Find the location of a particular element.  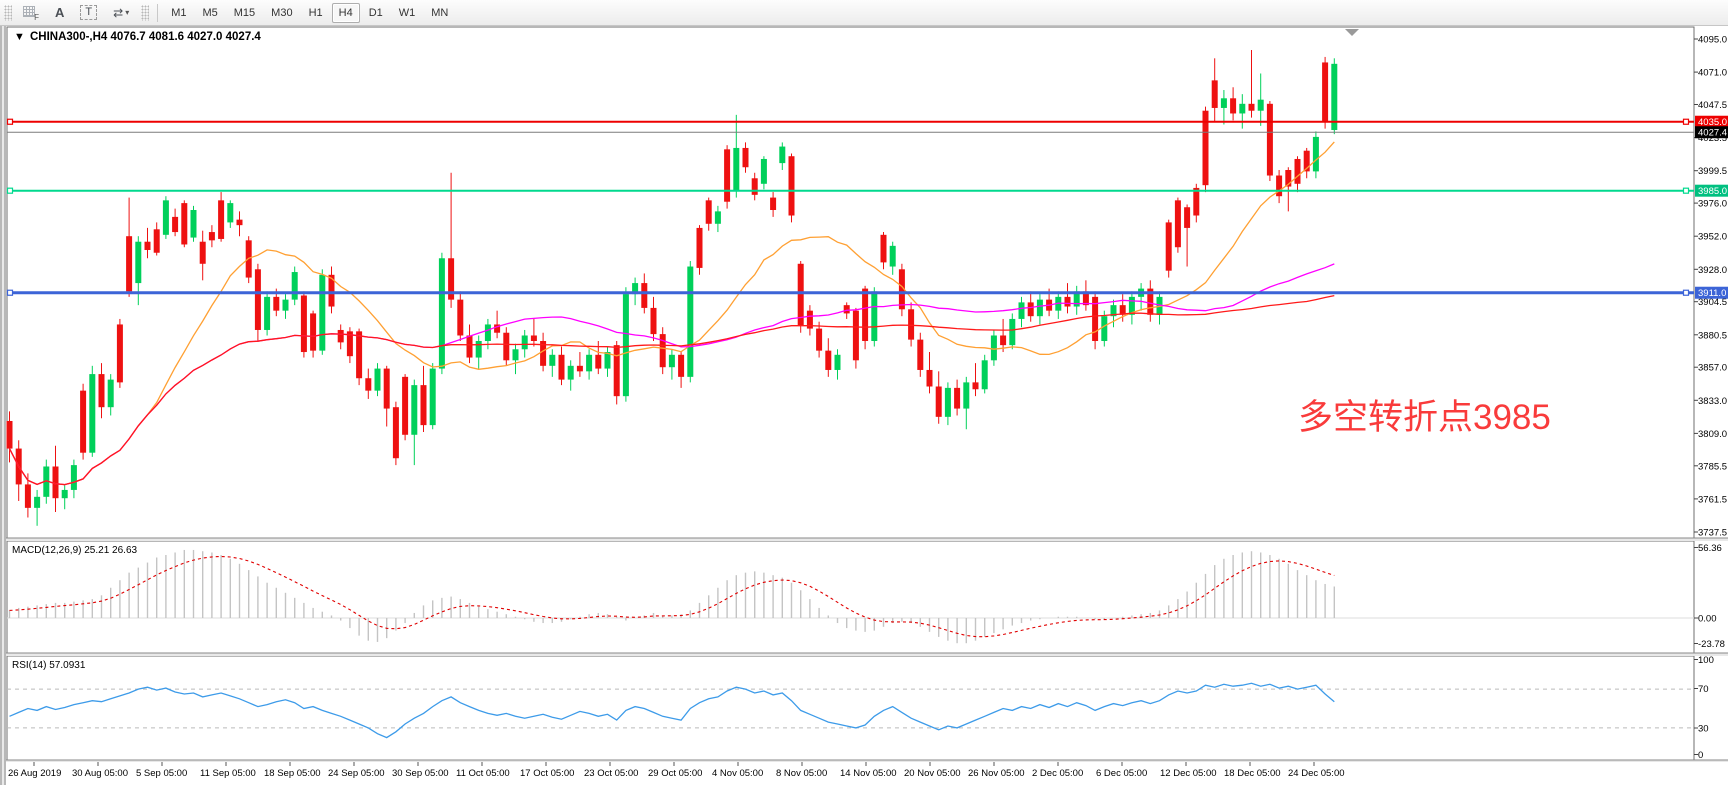

rsi-tick-label: 100 is located at coordinates (1706, 660).